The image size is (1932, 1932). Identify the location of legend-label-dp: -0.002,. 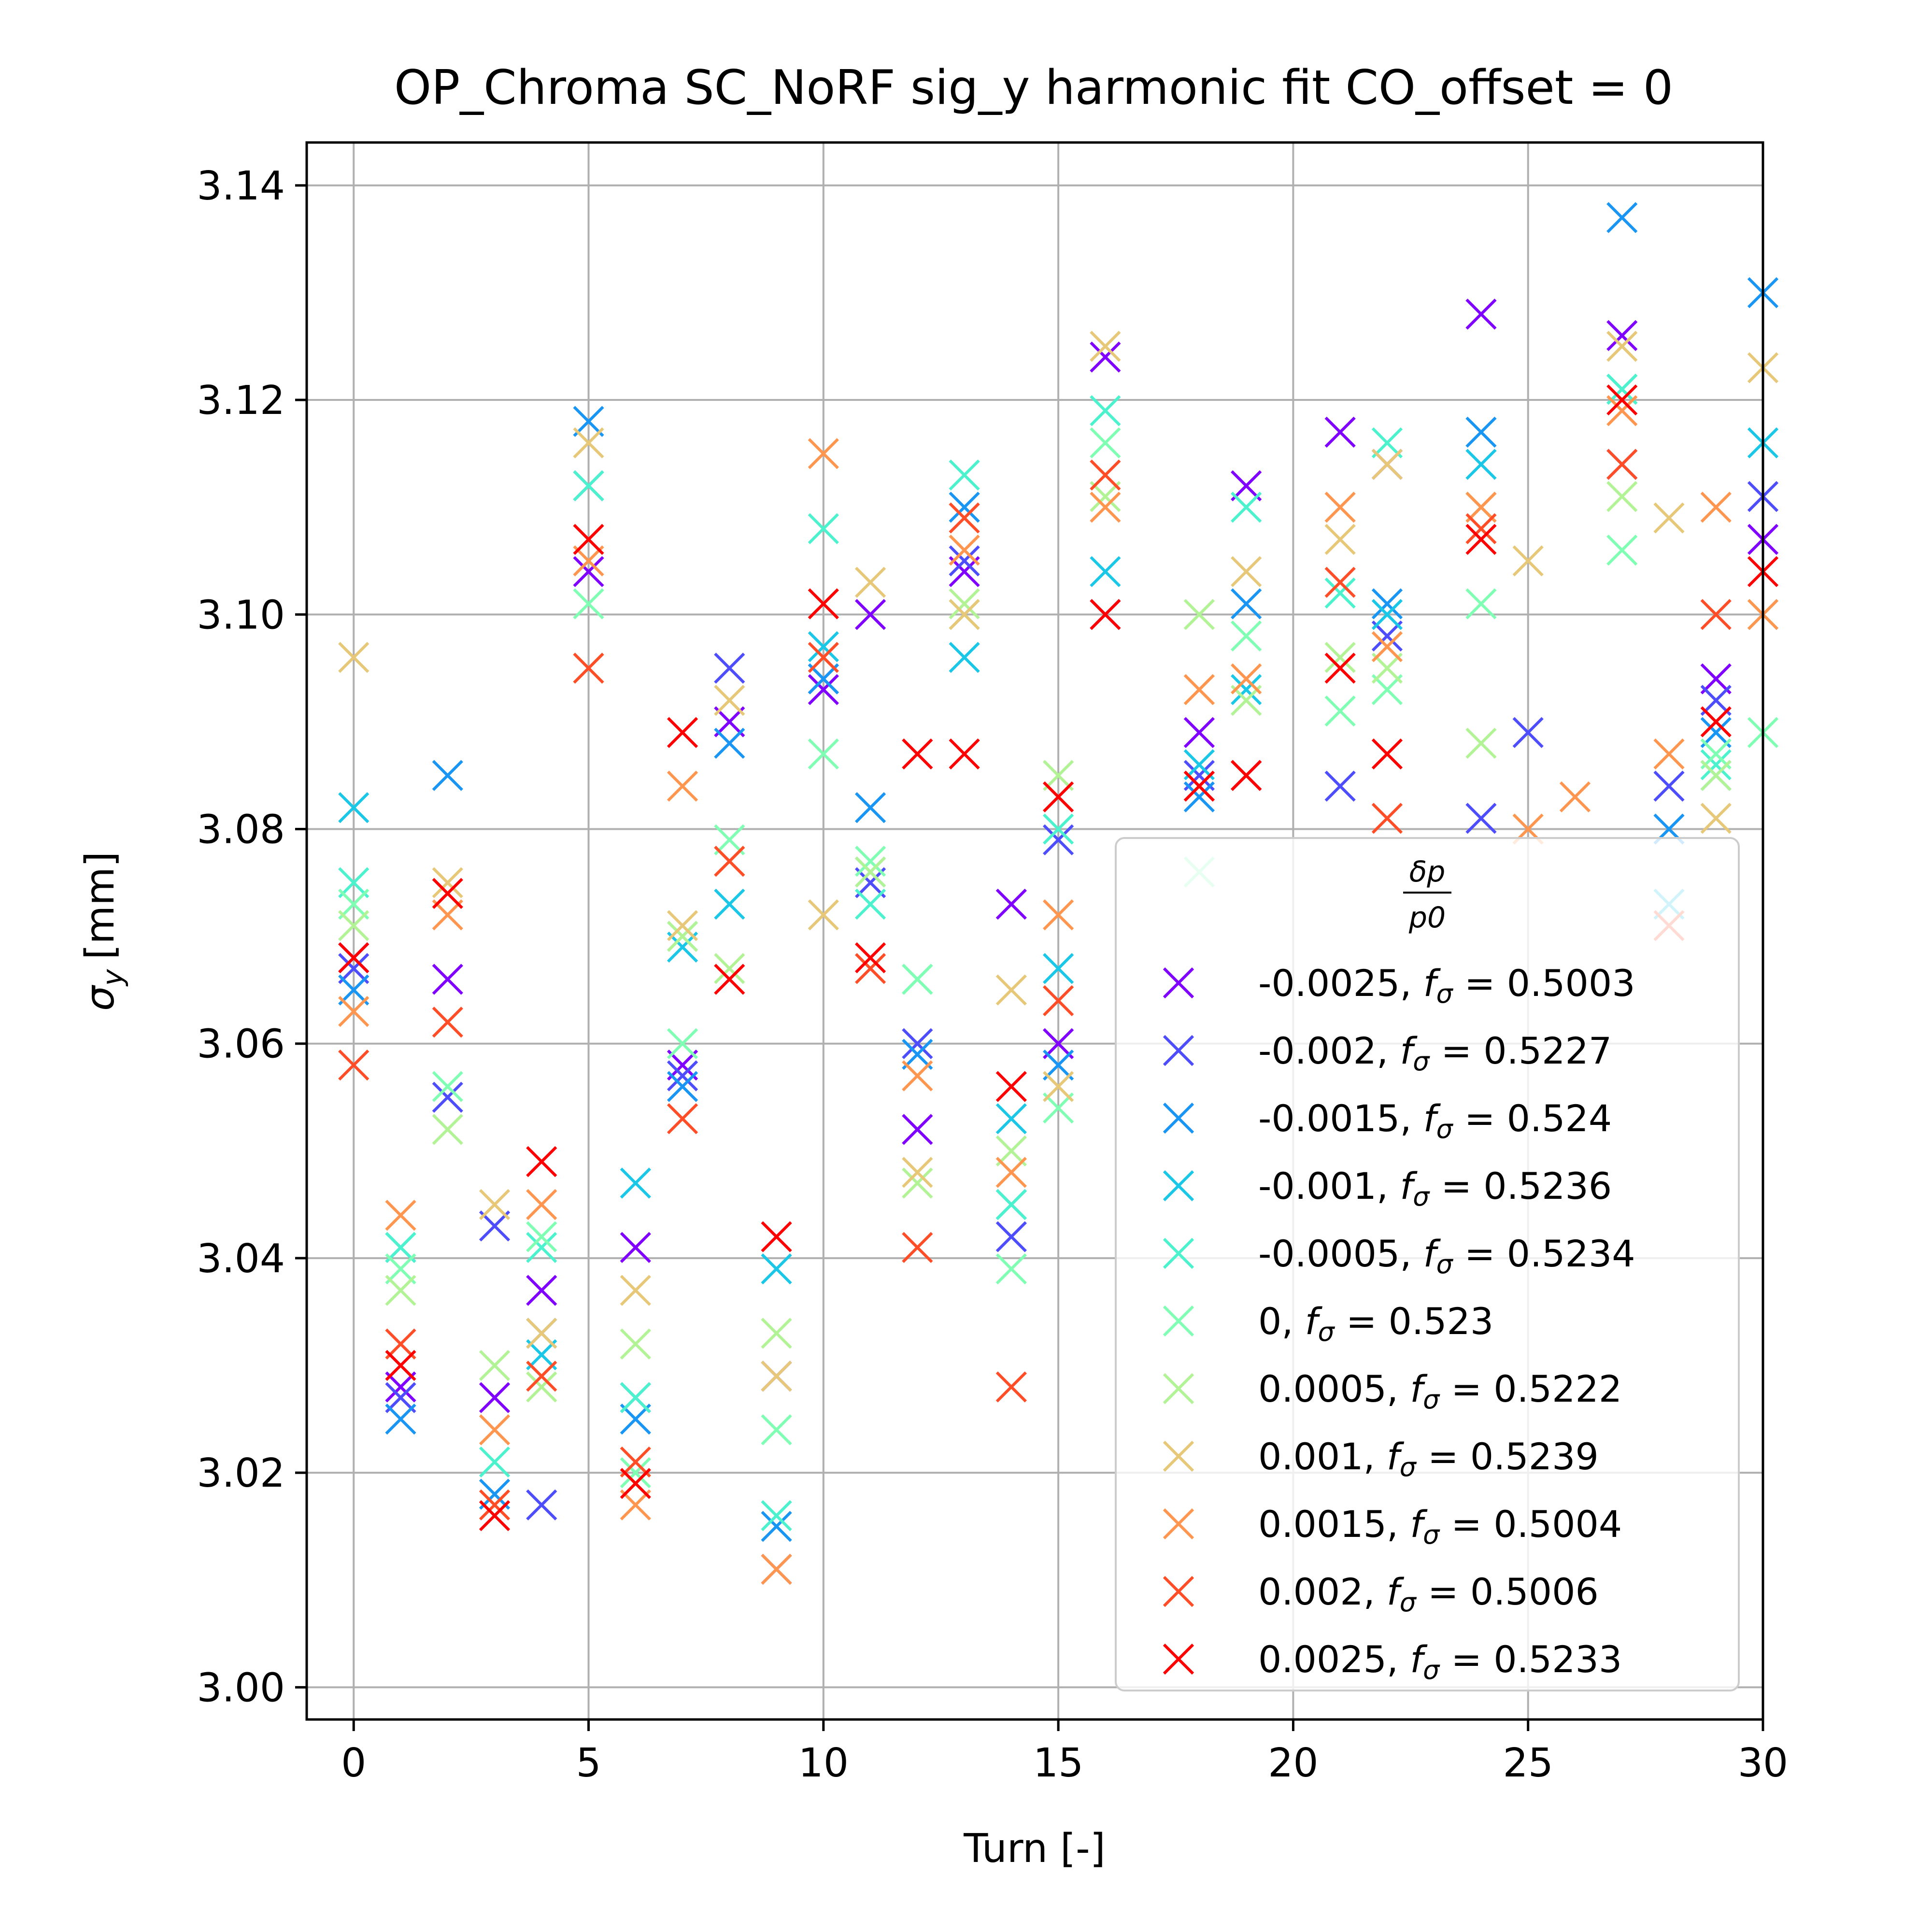
(1329, 1050).